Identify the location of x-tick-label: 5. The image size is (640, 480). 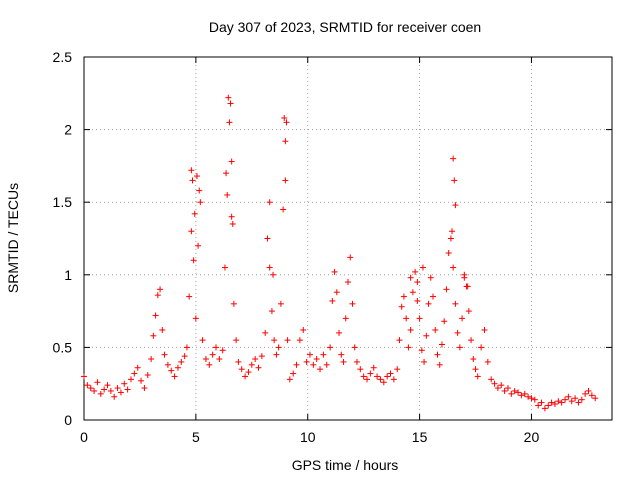
(196, 437).